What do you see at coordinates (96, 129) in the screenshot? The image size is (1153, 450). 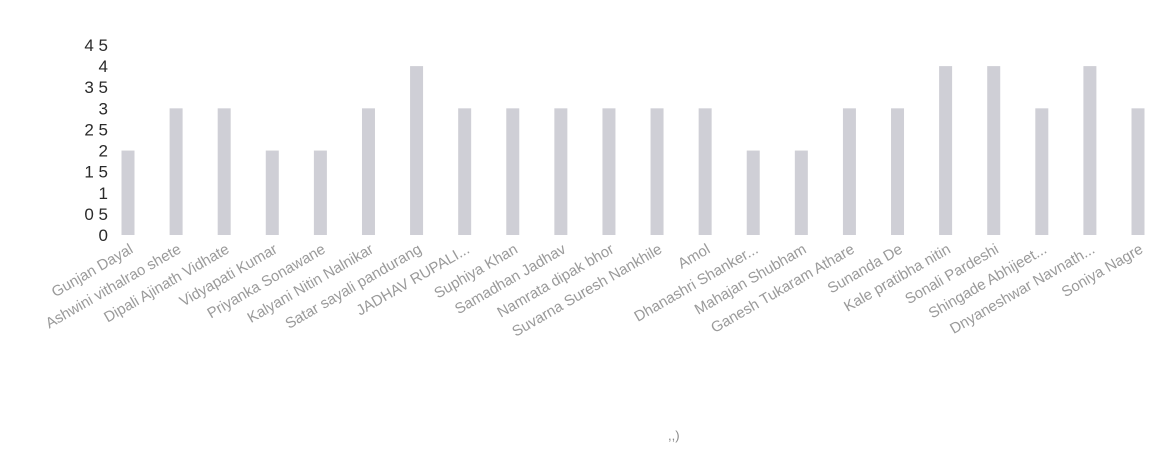 I see `y-tick-label: 2 5` at bounding box center [96, 129].